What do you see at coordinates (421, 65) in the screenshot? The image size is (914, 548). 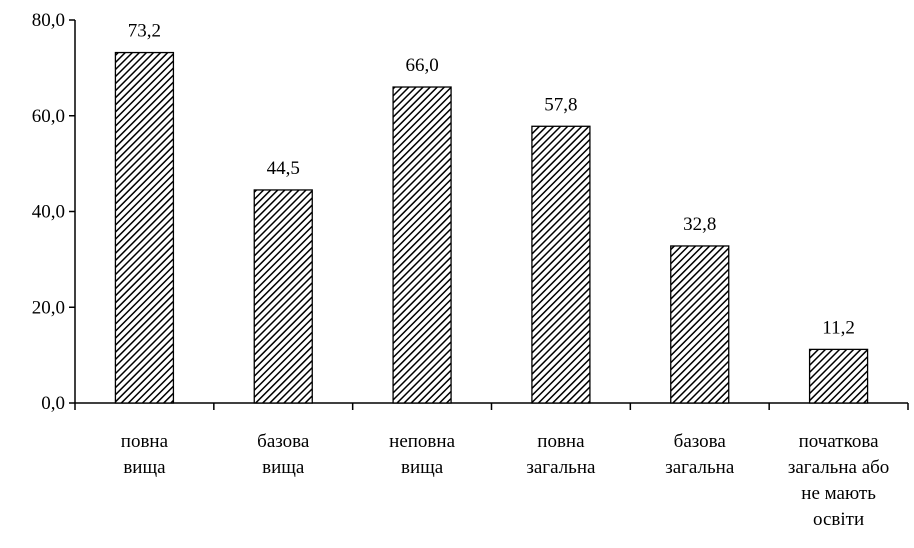 I see `value-label: 66,0` at bounding box center [421, 65].